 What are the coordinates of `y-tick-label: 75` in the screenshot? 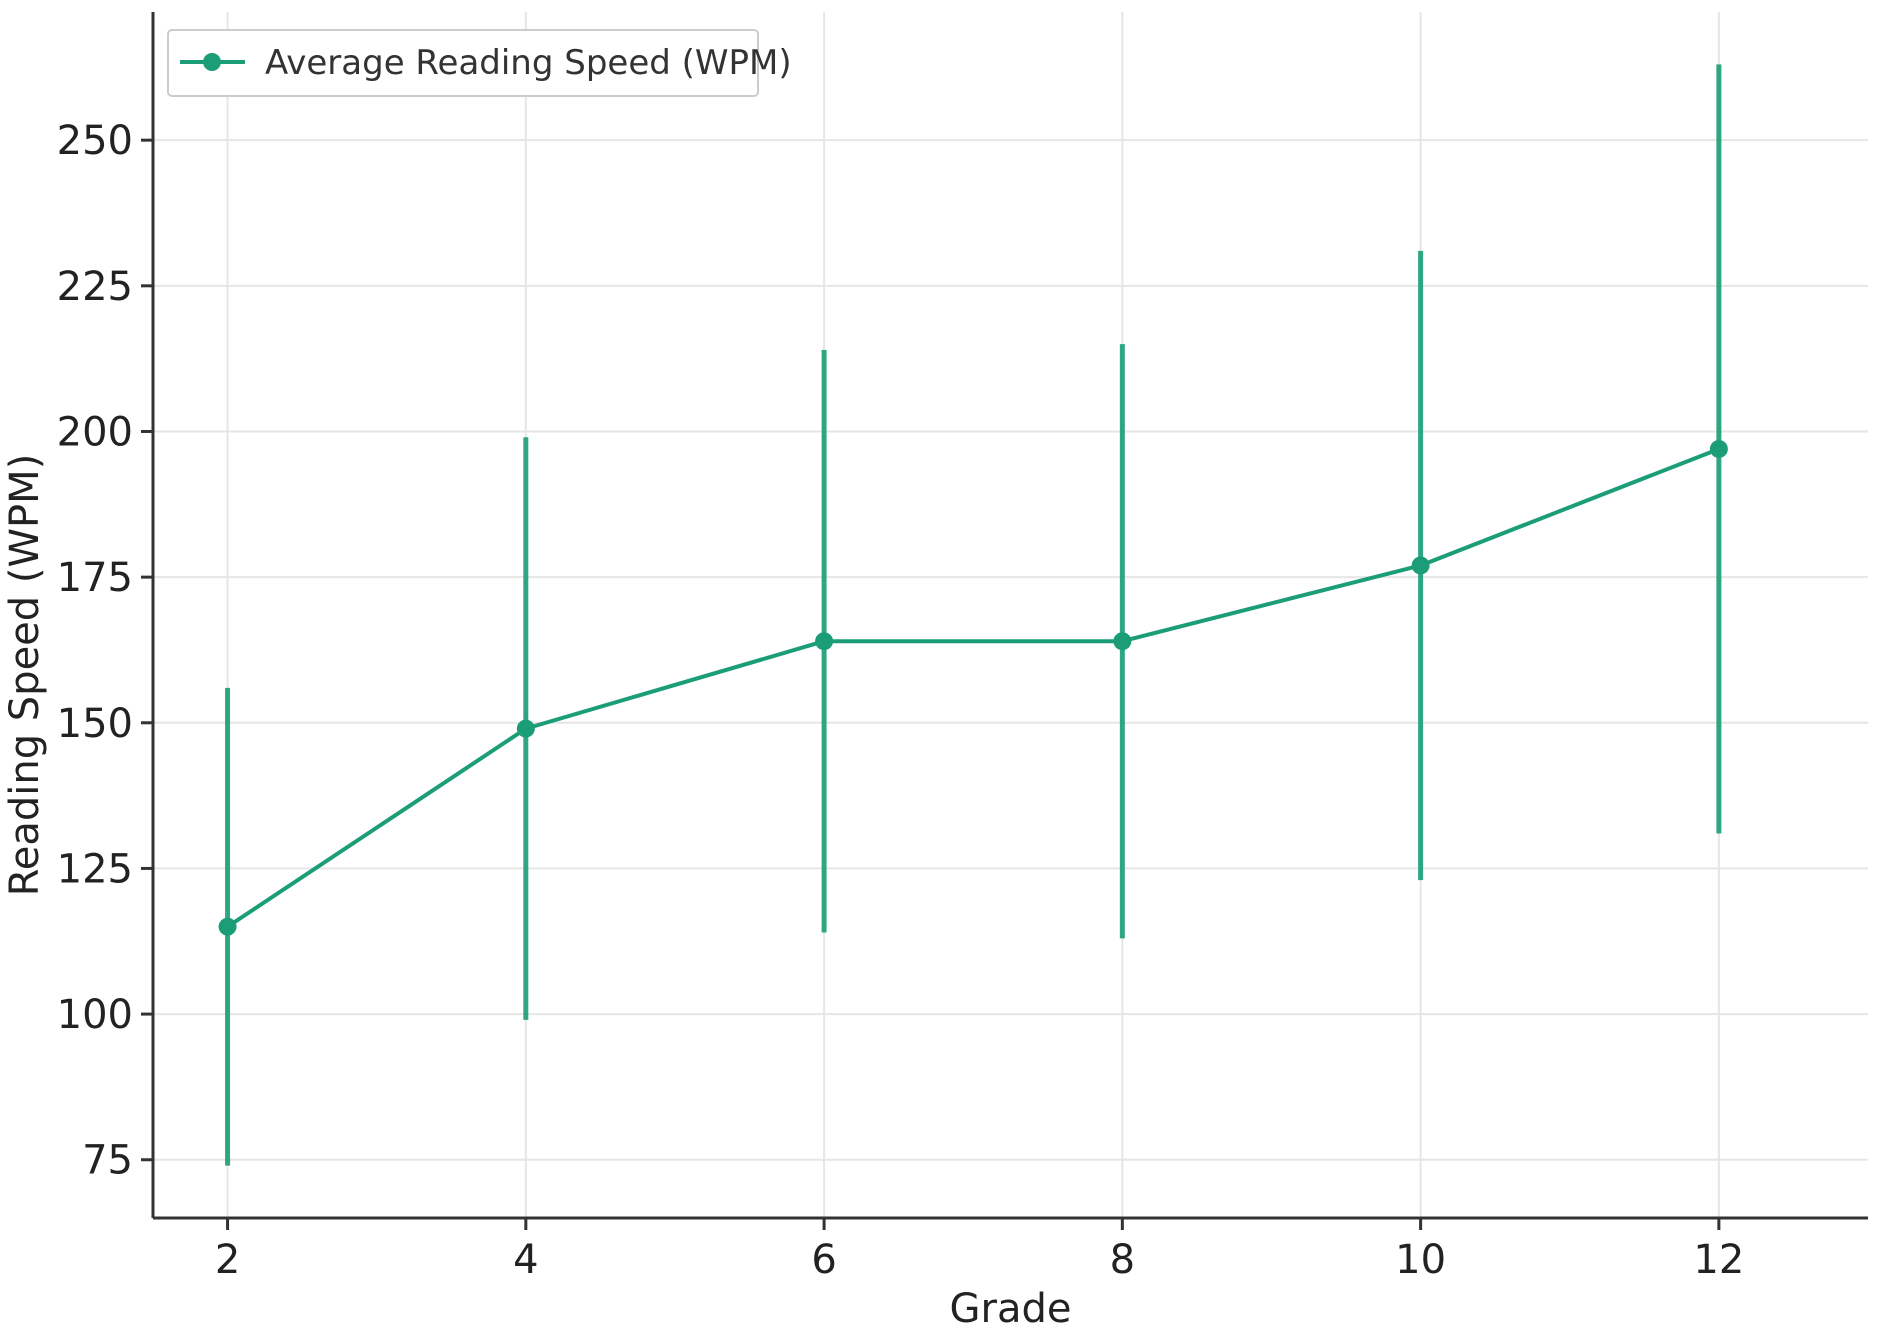 It's located at (107, 1161).